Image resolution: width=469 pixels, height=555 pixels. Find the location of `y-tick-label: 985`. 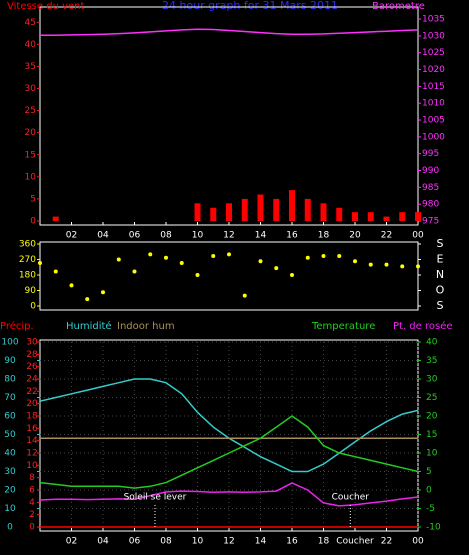

y-tick-label: 985 is located at coordinates (430, 188).